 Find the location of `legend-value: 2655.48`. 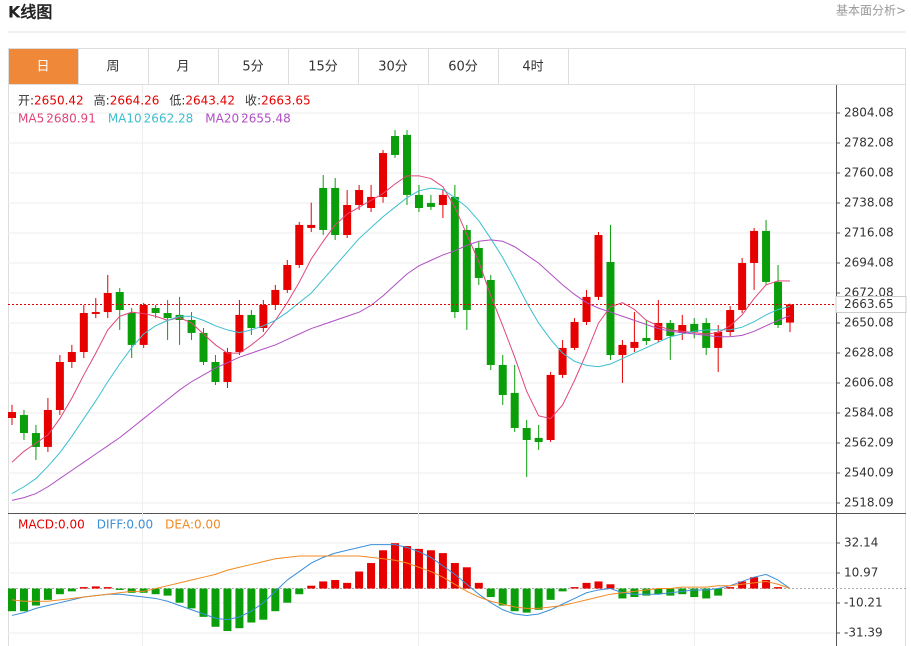

legend-value: 2655.48 is located at coordinates (266, 119).